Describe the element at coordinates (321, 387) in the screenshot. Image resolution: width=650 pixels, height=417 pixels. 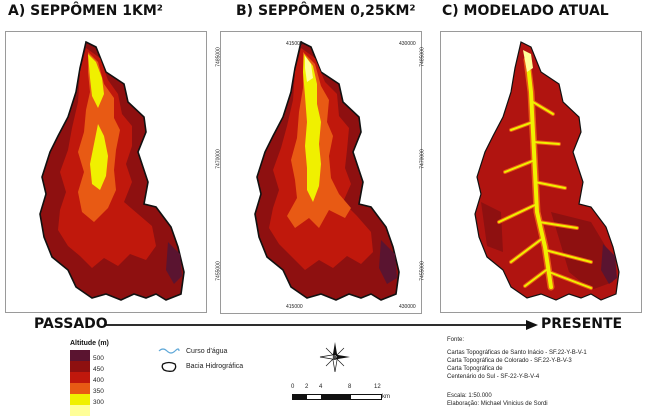
I see `scale-tick-4: 4` at that location.